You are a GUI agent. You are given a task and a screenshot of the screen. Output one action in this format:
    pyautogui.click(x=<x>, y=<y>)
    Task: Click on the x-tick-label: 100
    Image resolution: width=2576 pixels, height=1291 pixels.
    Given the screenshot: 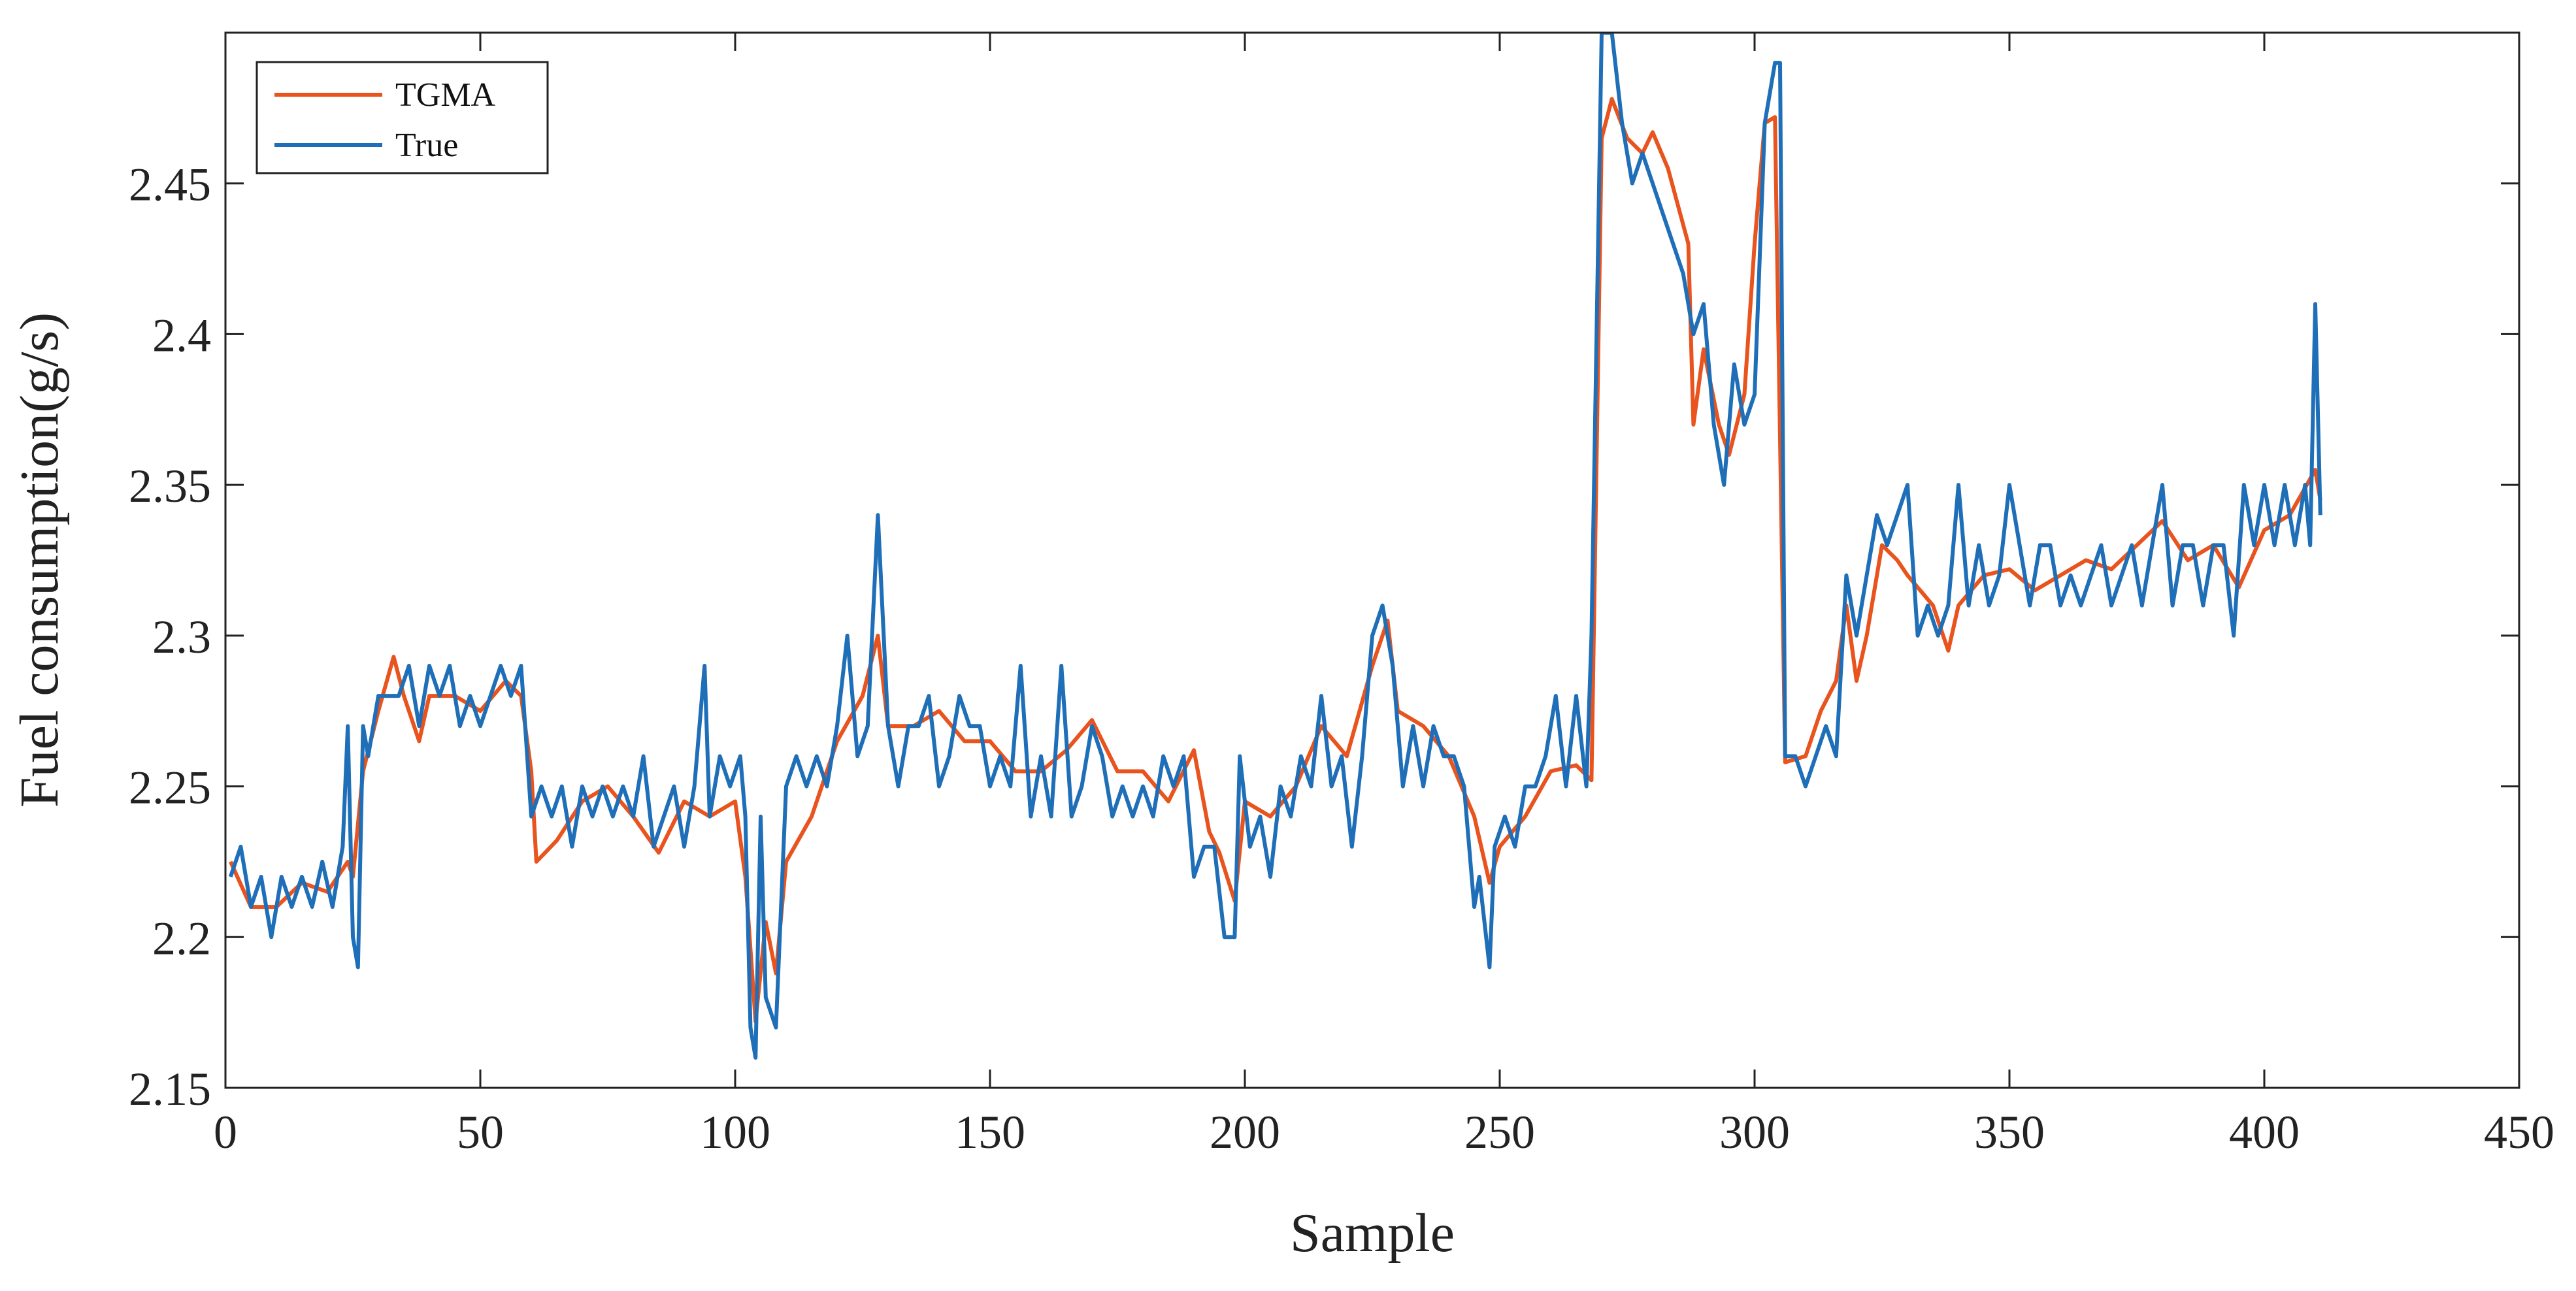 What is the action you would take?
    pyautogui.click(x=735, y=1132)
    